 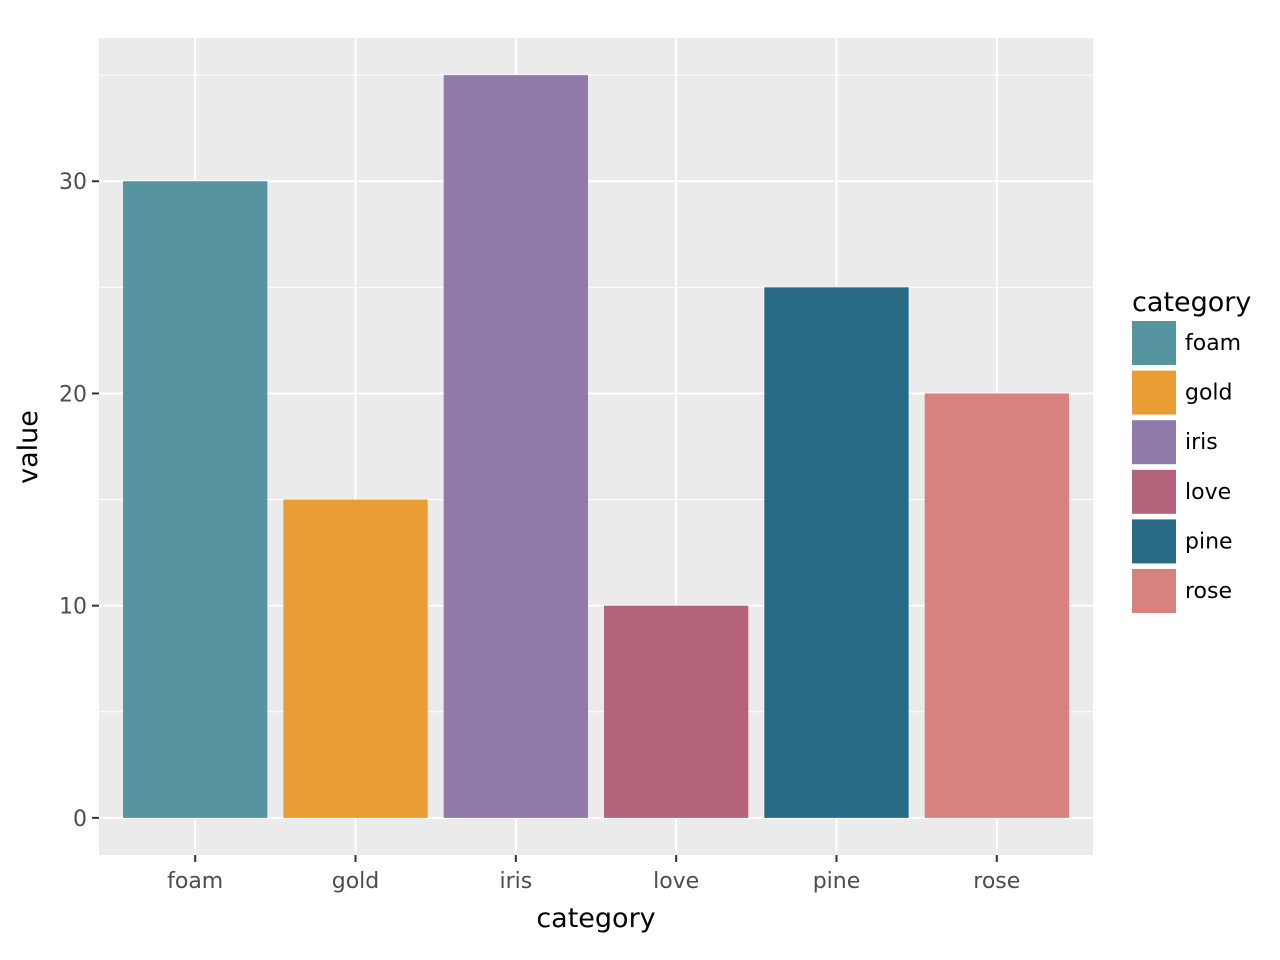 What do you see at coordinates (1191, 302) in the screenshot?
I see `legend-title: category` at bounding box center [1191, 302].